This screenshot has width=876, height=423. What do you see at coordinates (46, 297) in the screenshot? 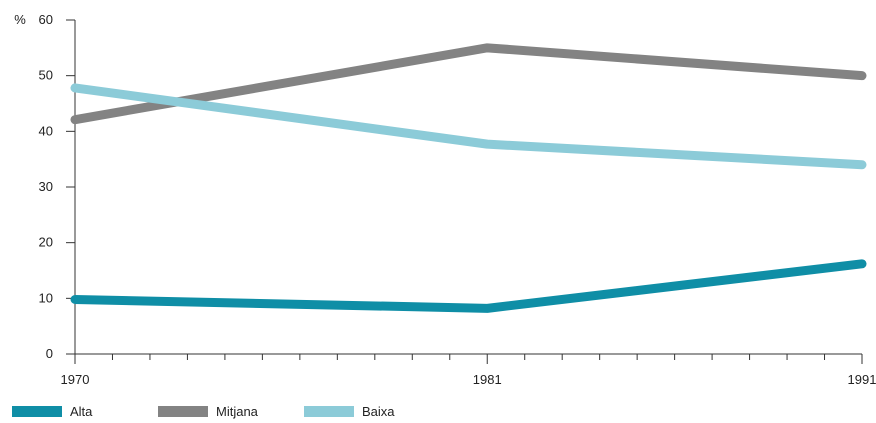
I see `y-tick-label: 10` at bounding box center [46, 297].